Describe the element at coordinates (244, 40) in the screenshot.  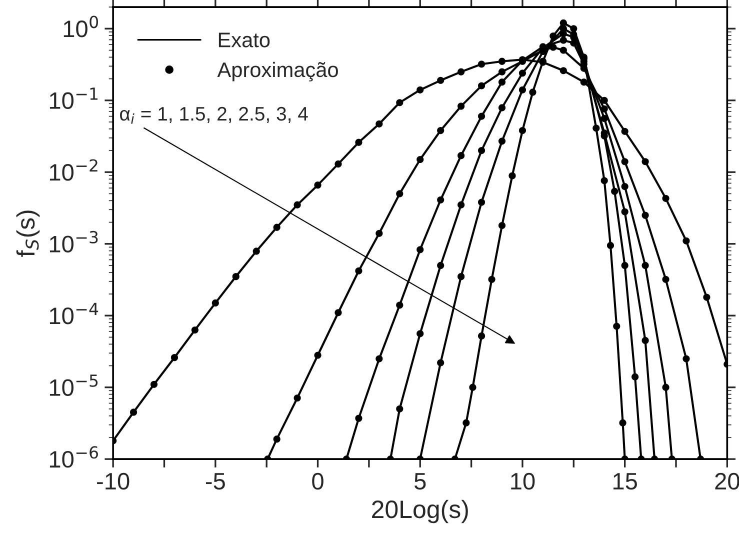
I see `legend-label: Exato` at that location.